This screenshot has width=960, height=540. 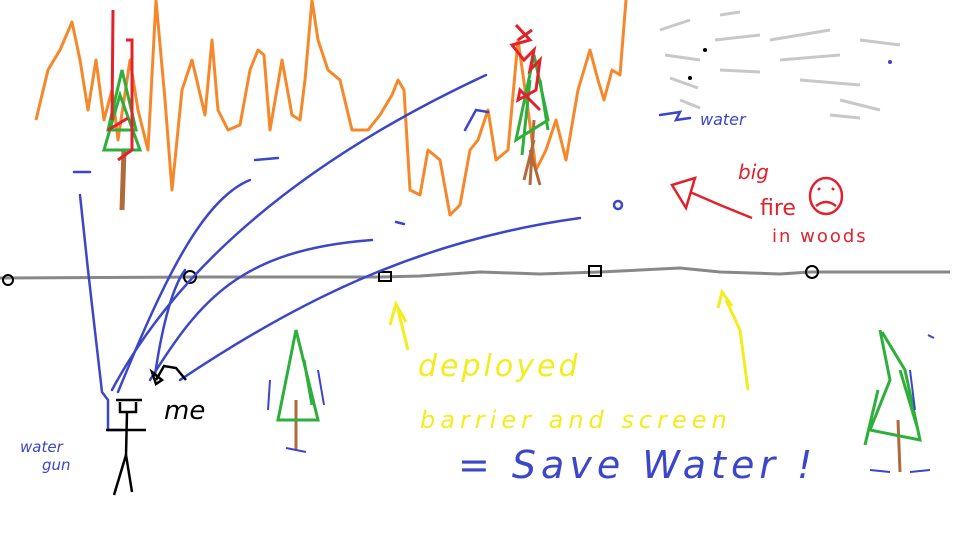 What do you see at coordinates (56, 465) in the screenshot?
I see `label-water-gun-line2: gun` at bounding box center [56, 465].